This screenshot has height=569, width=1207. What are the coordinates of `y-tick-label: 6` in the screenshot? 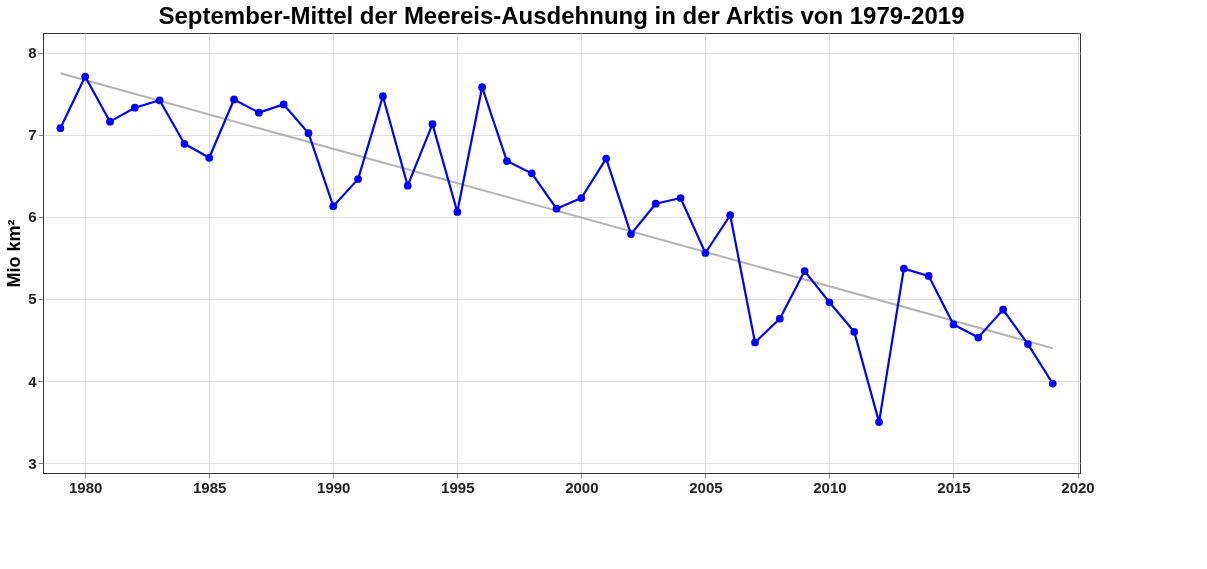 It's located at (32, 217).